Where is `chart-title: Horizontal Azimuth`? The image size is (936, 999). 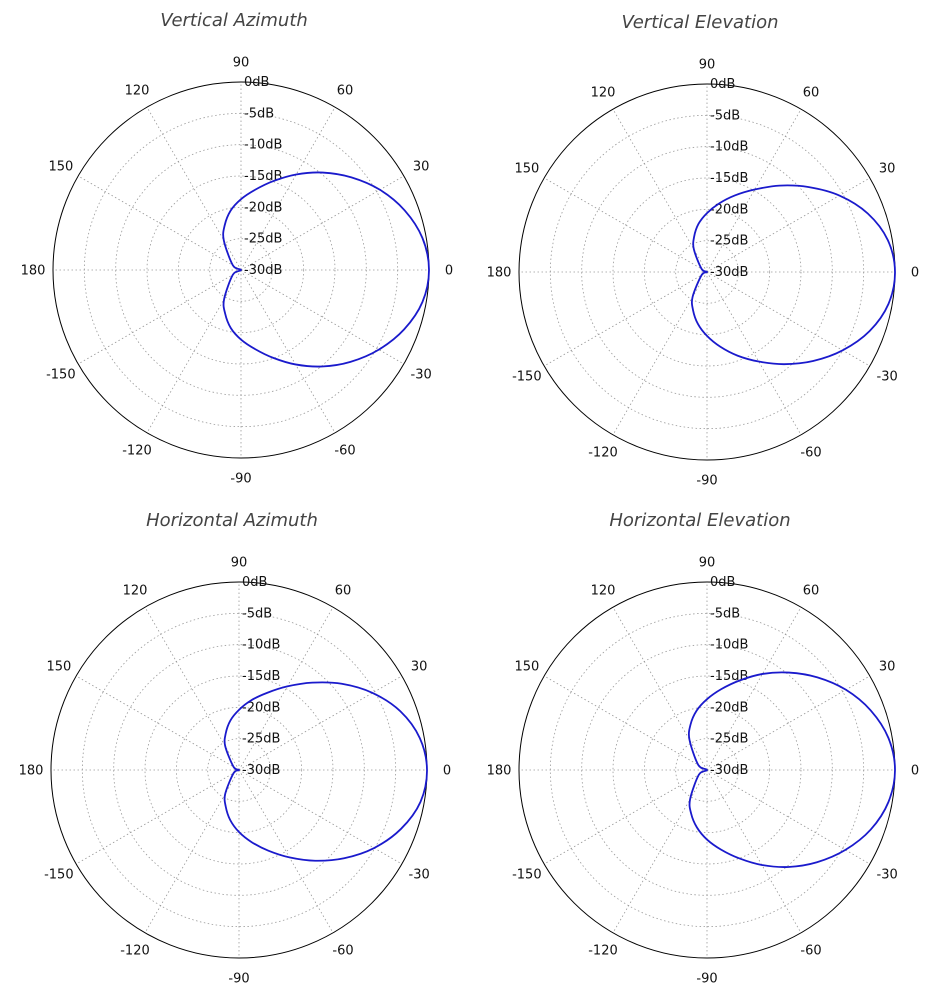 chart-title: Horizontal Azimuth is located at coordinates (232, 520).